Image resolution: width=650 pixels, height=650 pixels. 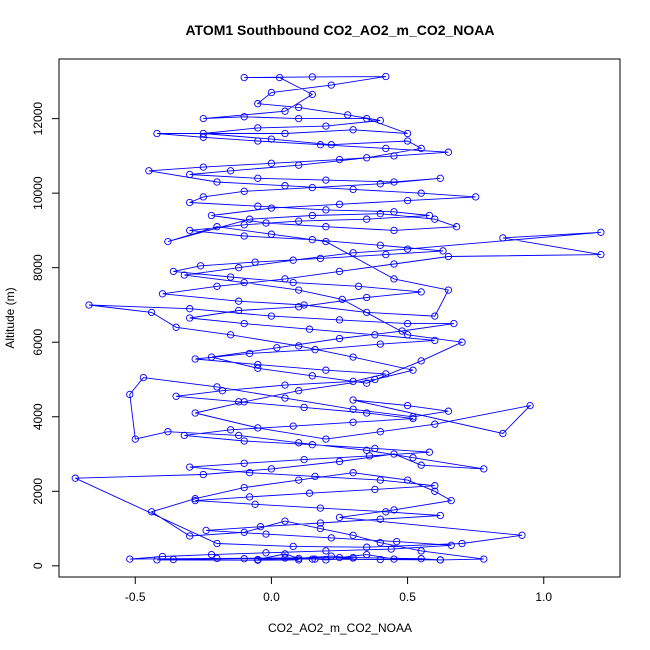 I want to click on x-axis: -0.5 0.0 0.5 1.0, so click(x=338, y=590).